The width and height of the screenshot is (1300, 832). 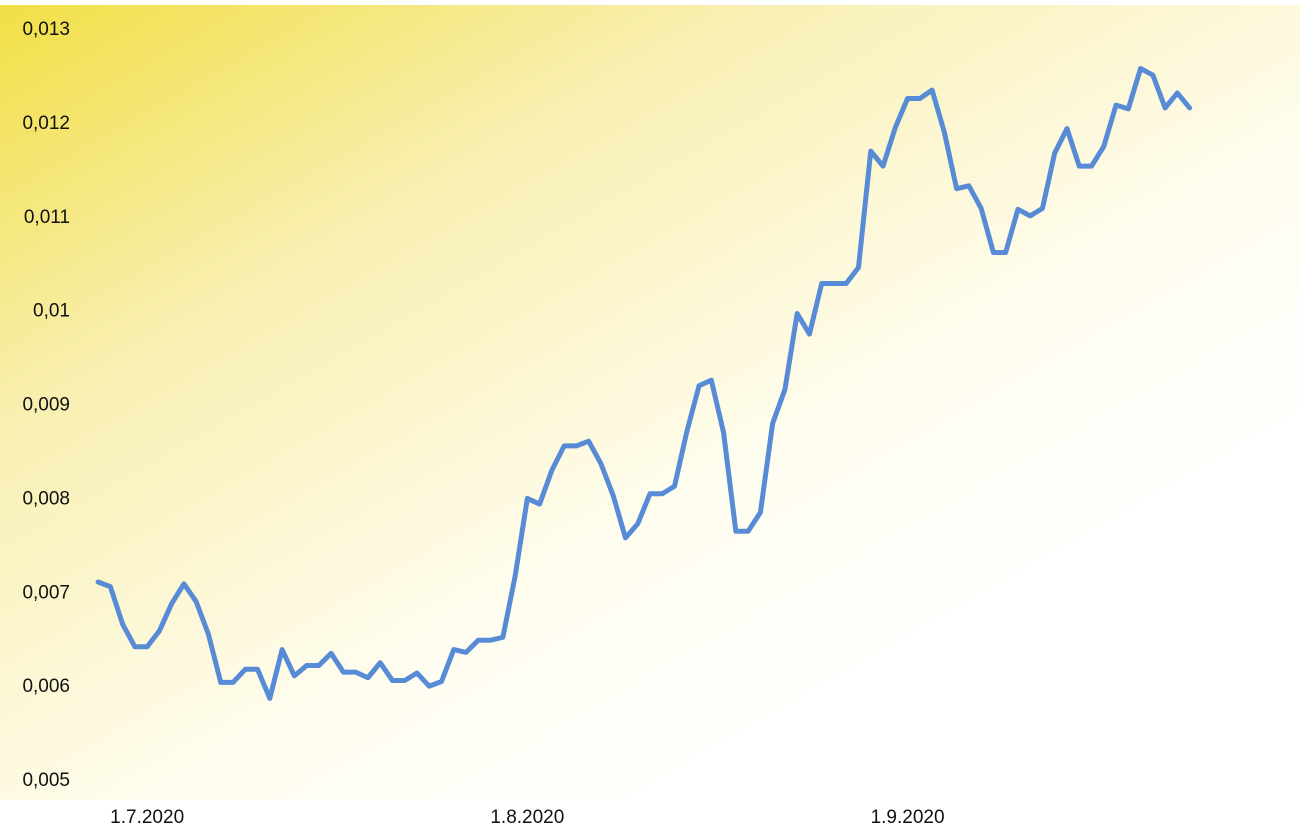 What do you see at coordinates (47, 217) in the screenshot?
I see `y-tick-label: 0,011` at bounding box center [47, 217].